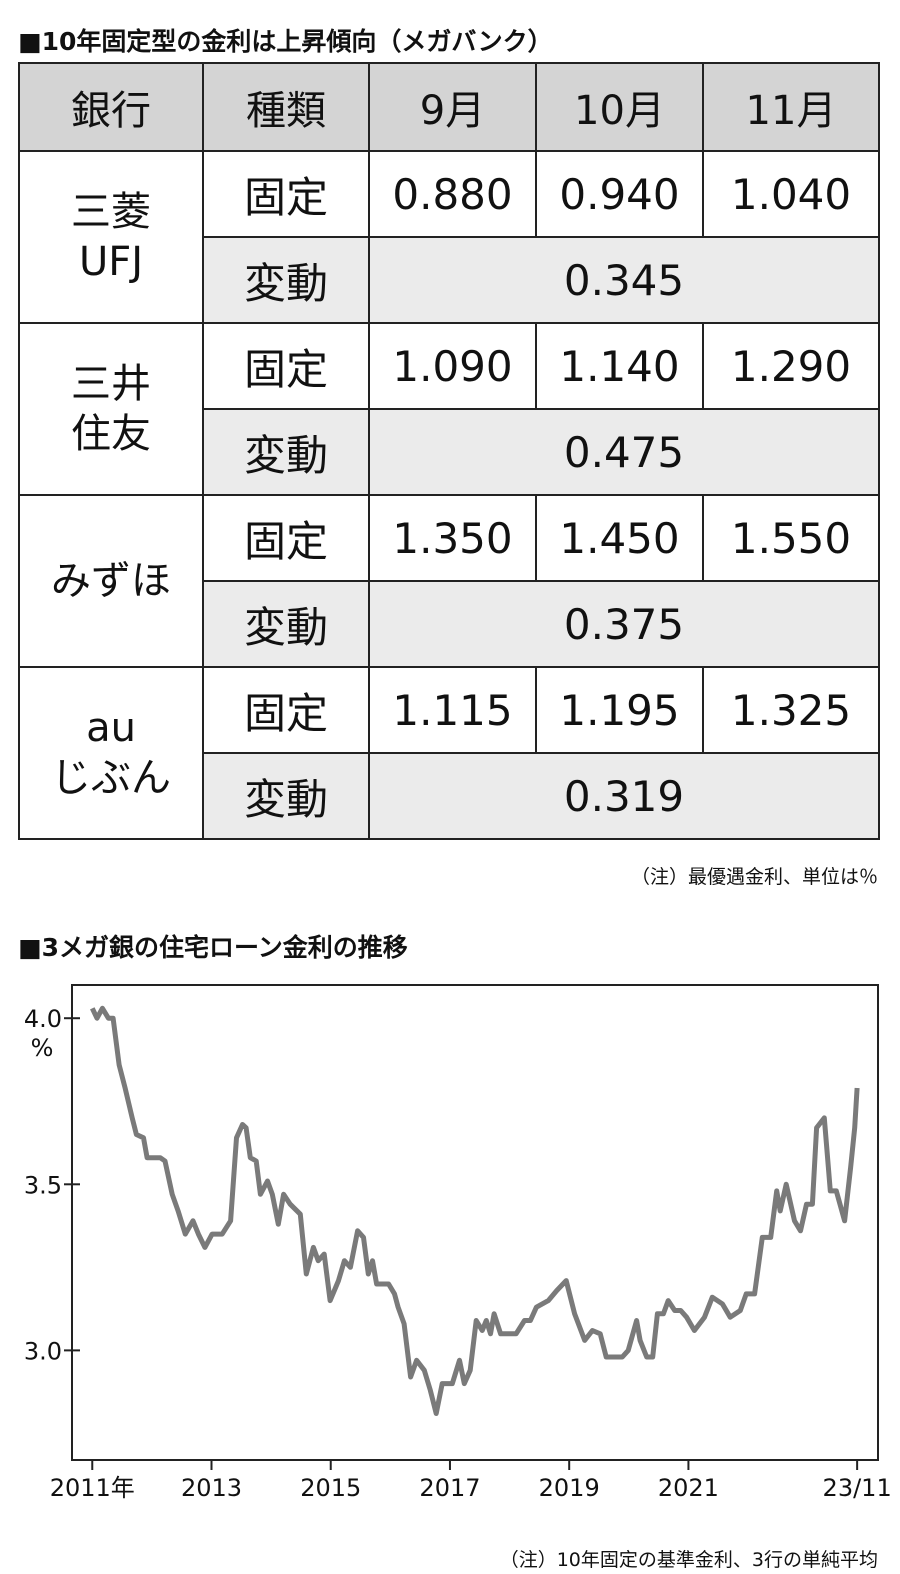 The height and width of the screenshot is (1574, 900). Describe the element at coordinates (111, 778) in the screenshot. I see `bank-name: じぶん` at that location.